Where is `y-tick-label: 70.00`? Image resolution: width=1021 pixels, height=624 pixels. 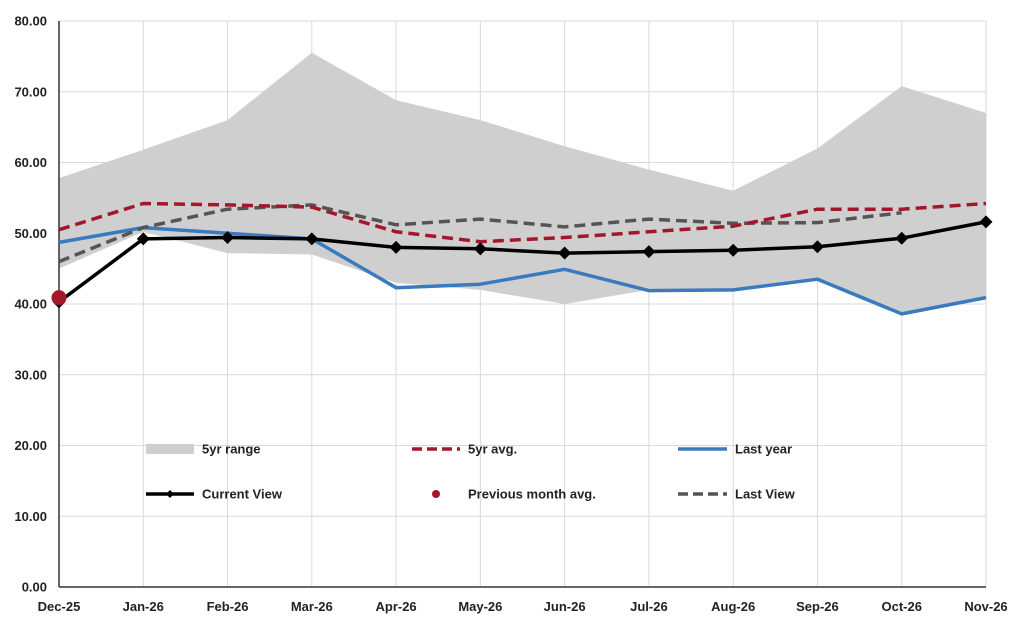 y-tick-label: 70.00 is located at coordinates (30, 91).